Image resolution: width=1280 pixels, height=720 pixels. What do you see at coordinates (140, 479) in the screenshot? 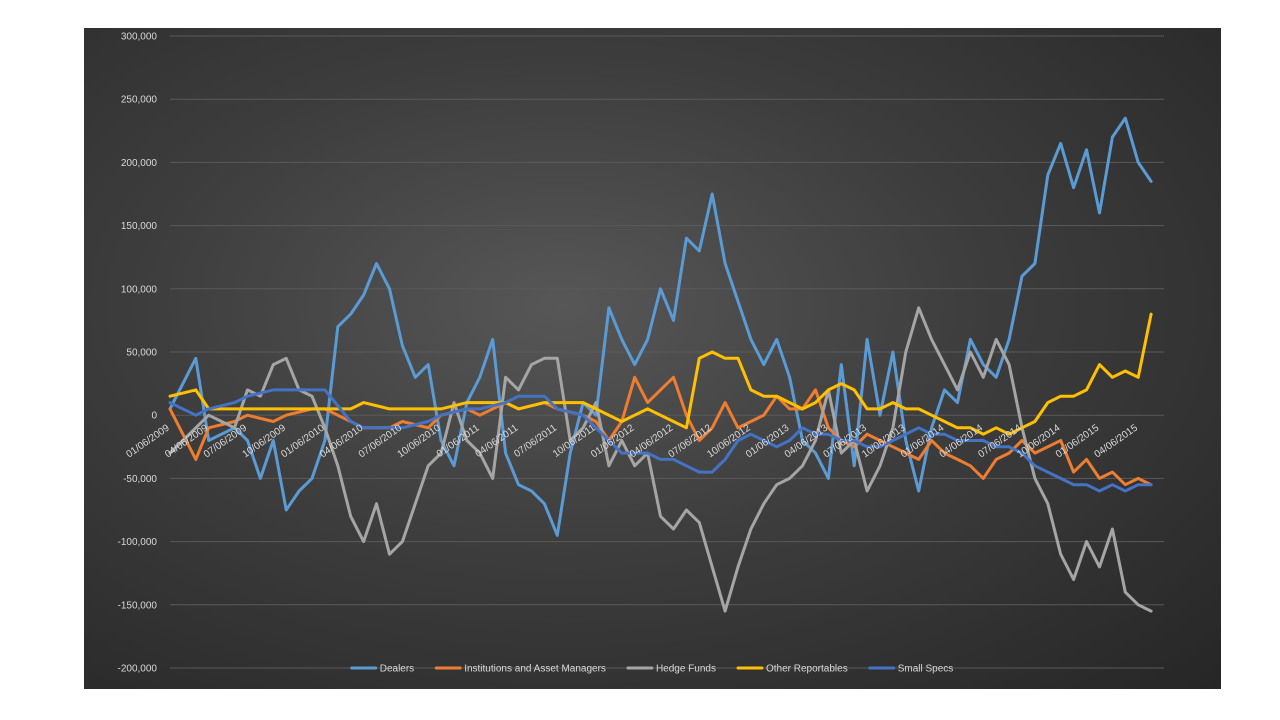
I see `y-tick-label: -50,000` at bounding box center [140, 479].